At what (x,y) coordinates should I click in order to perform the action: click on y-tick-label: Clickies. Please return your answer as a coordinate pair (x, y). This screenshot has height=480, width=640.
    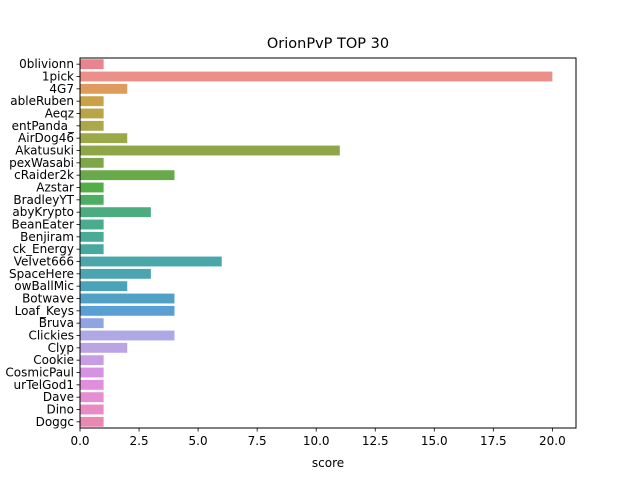
    Looking at the image, I should click on (51, 336).